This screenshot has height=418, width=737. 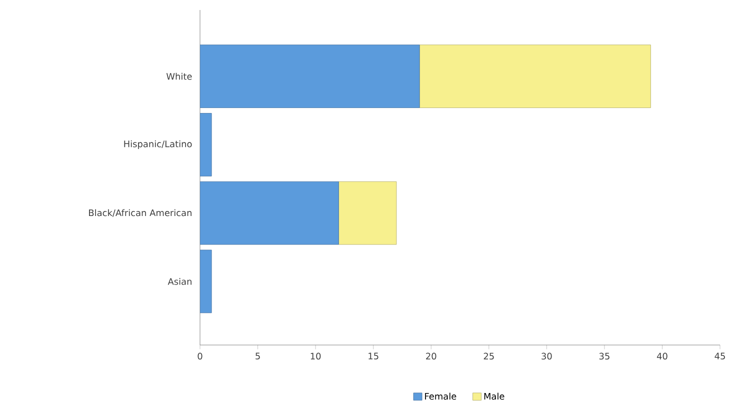 What do you see at coordinates (373, 356) in the screenshot?
I see `x-tick-label: 15` at bounding box center [373, 356].